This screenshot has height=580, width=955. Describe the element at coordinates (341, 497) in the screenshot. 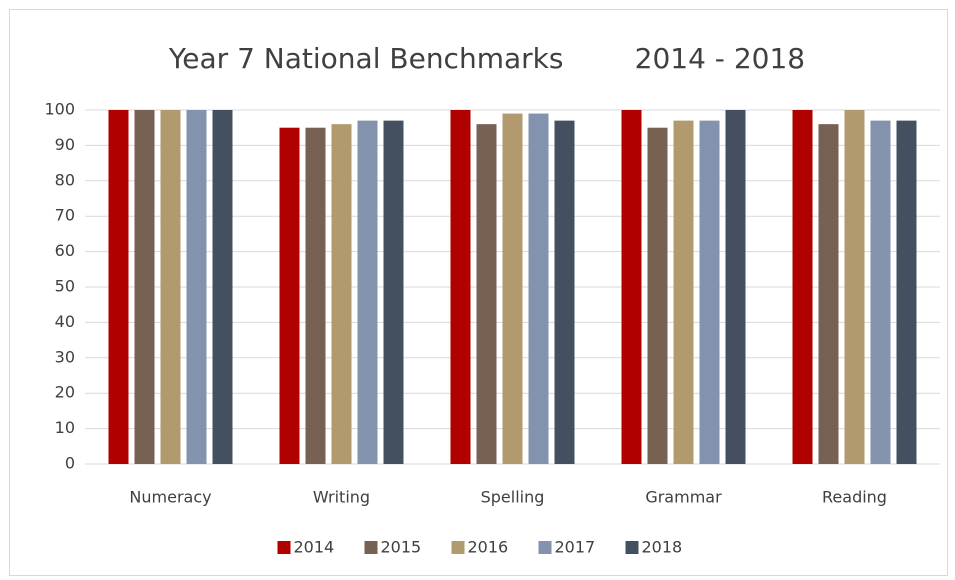

I see `x-tick-label: Writing` at that location.